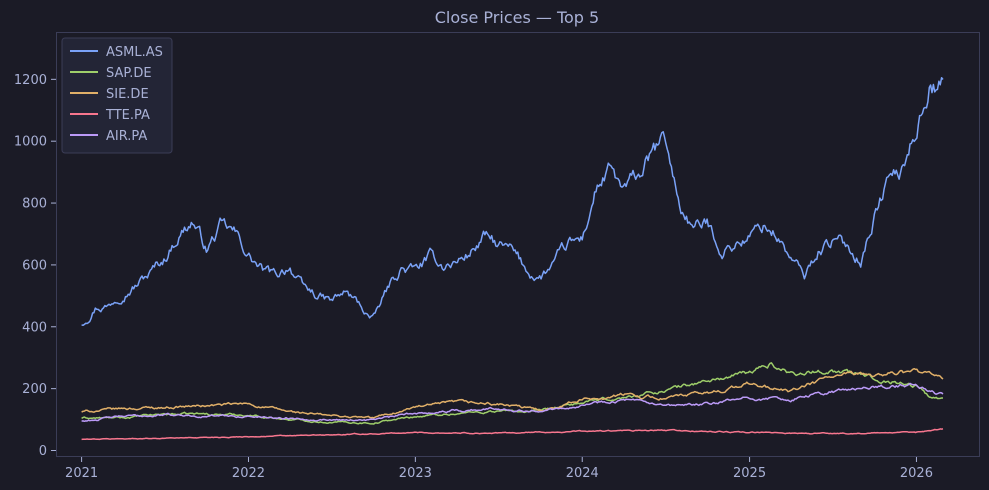  I want to click on legend-label: AIR.PA, so click(126, 136).